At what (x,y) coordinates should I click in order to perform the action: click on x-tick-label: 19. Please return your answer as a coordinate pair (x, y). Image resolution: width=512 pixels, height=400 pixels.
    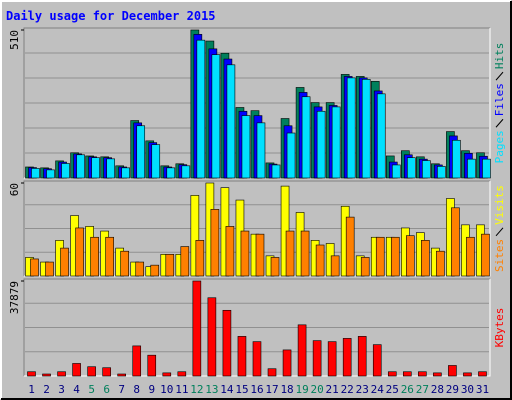
    Looking at the image, I should click on (301, 389).